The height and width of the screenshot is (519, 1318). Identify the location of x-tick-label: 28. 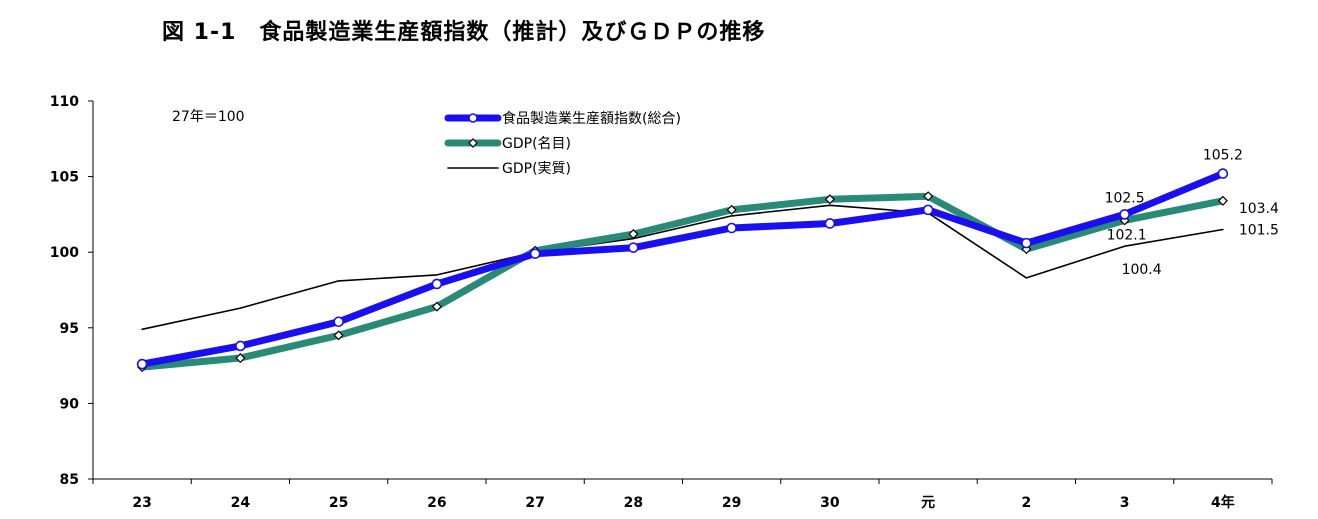
(633, 503).